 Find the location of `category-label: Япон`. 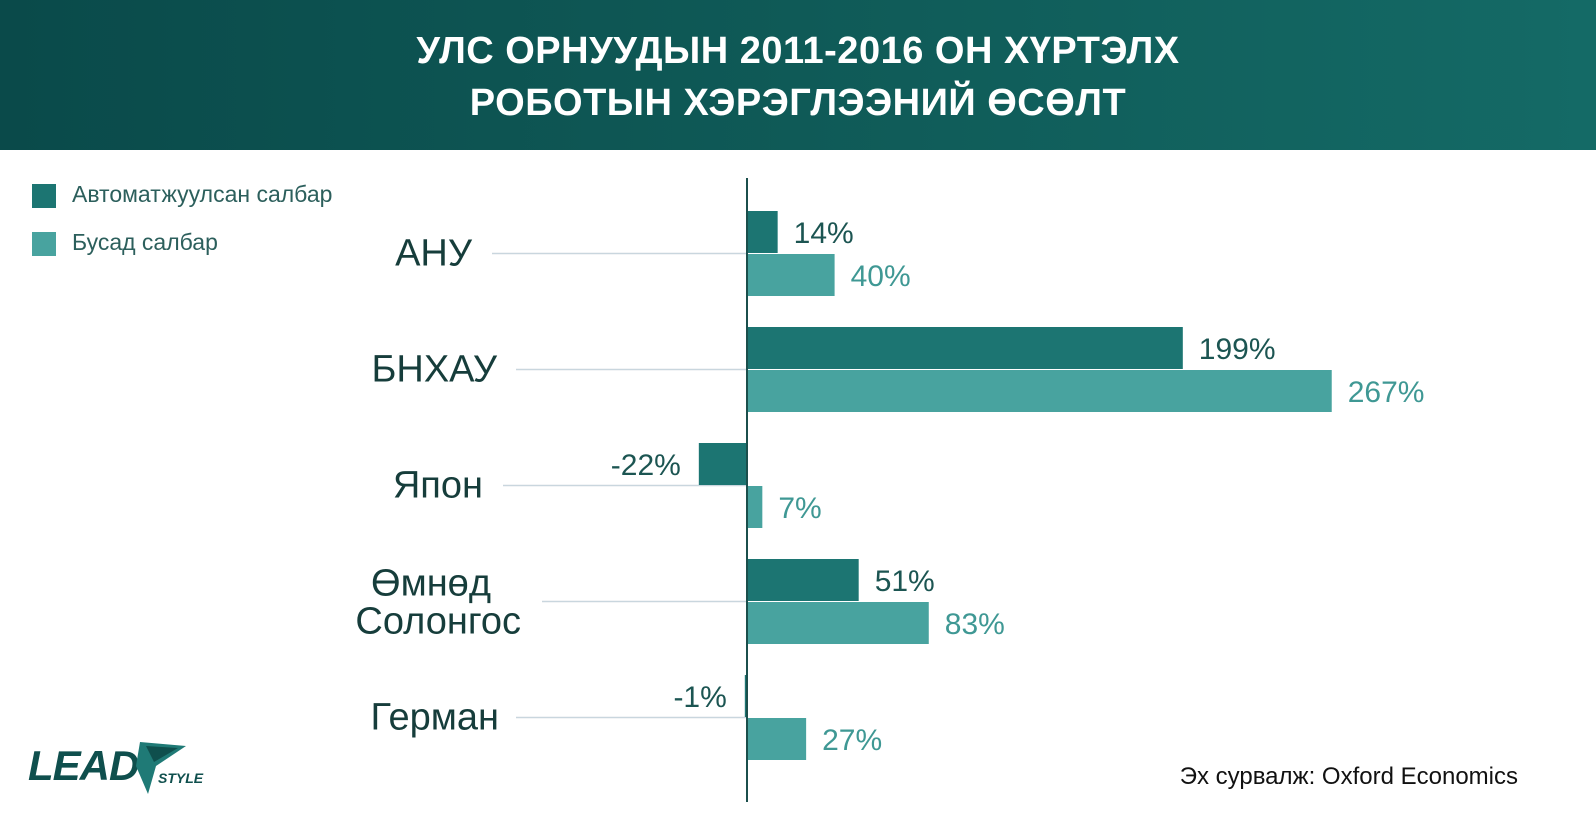

category-label: Япон is located at coordinates (438, 486).